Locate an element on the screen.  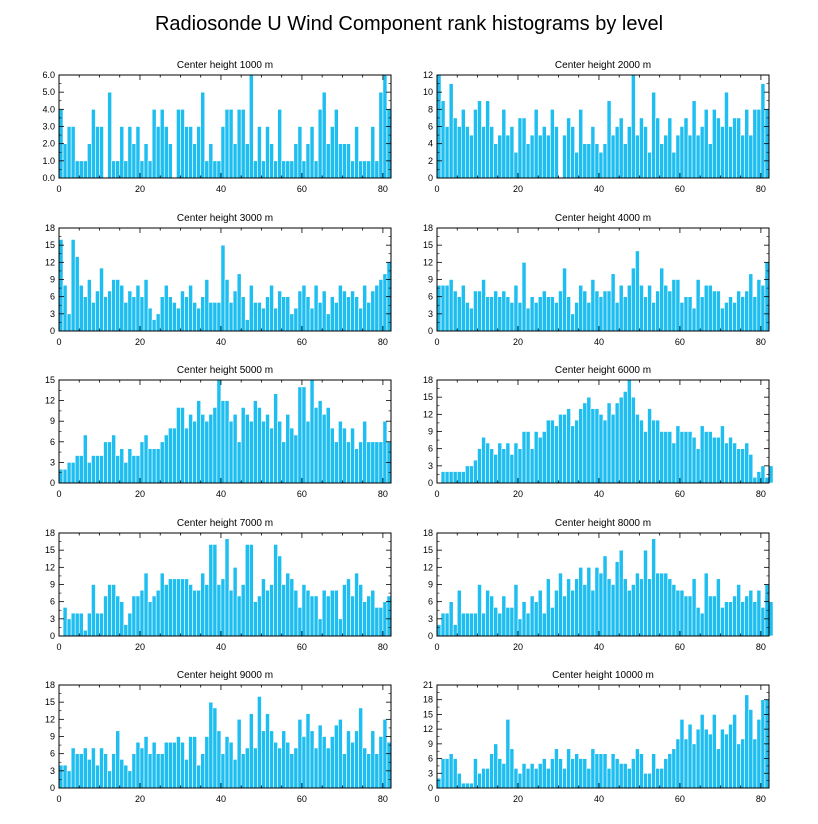
y-tick-label: 15 is located at coordinates (50, 245).